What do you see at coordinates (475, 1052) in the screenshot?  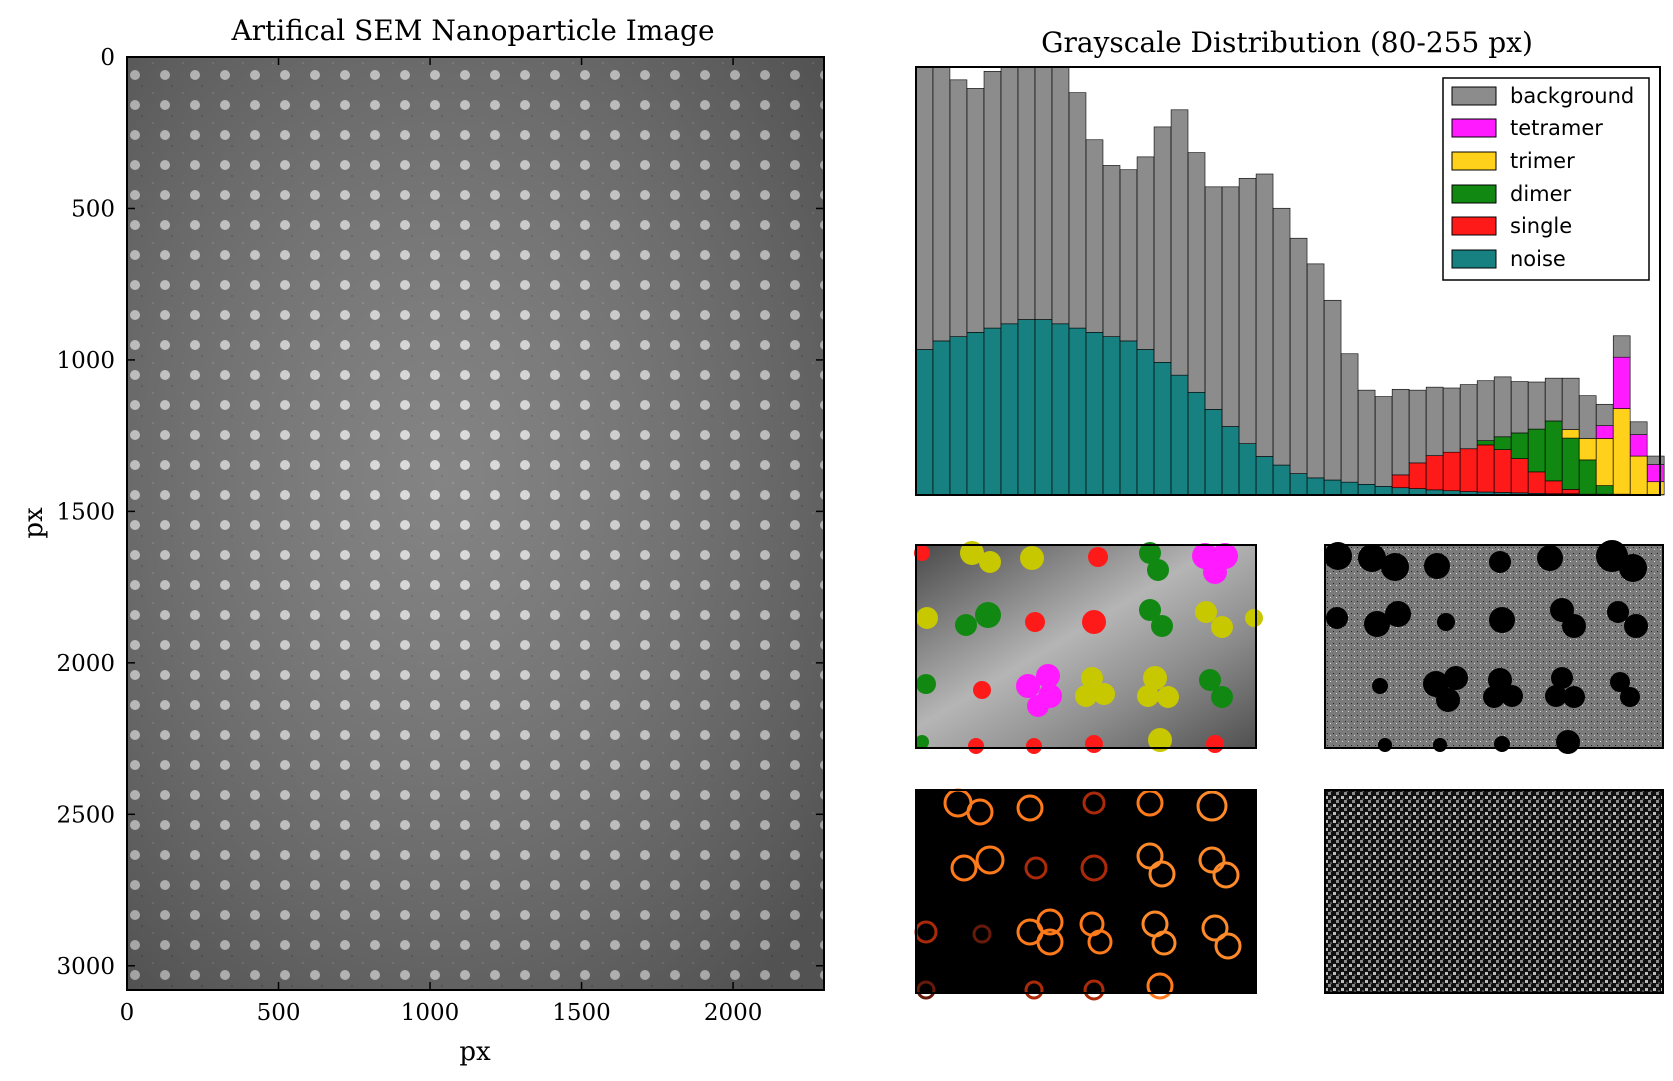 I see `sem-x-axis-label: px` at bounding box center [475, 1052].